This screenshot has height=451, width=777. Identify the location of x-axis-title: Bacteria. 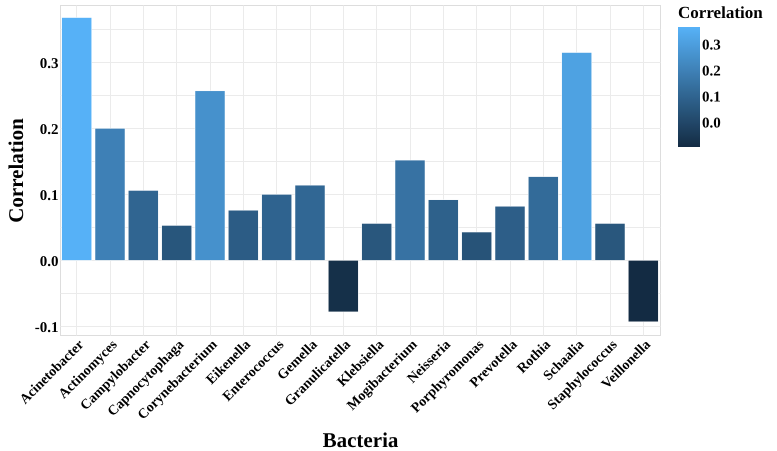
(360, 439).